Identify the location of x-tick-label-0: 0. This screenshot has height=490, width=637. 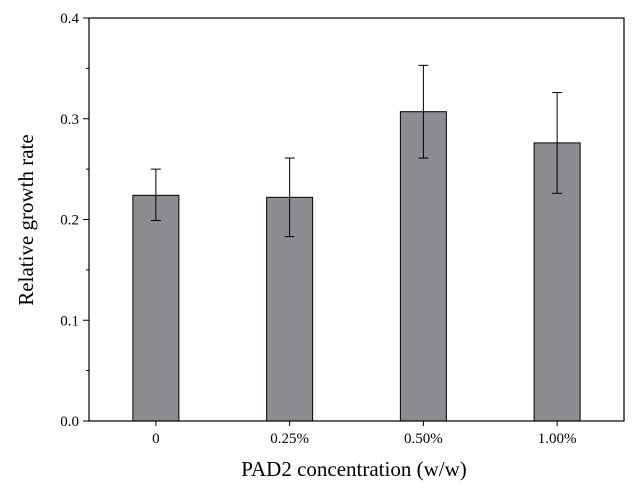
(156, 439).